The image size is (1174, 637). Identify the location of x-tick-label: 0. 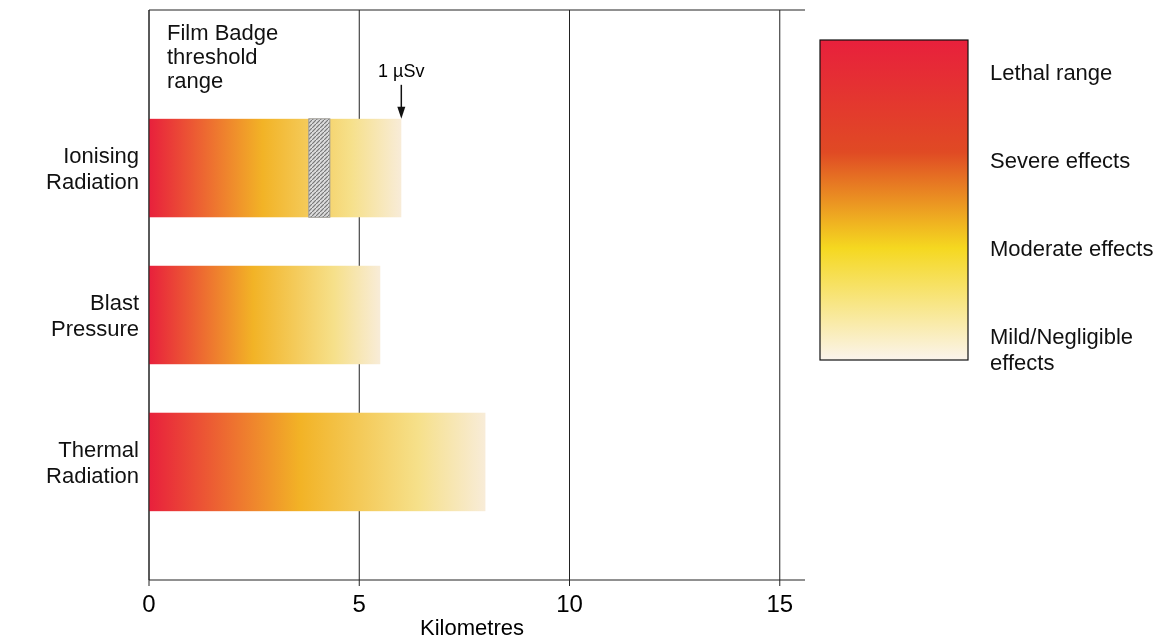
(149, 603).